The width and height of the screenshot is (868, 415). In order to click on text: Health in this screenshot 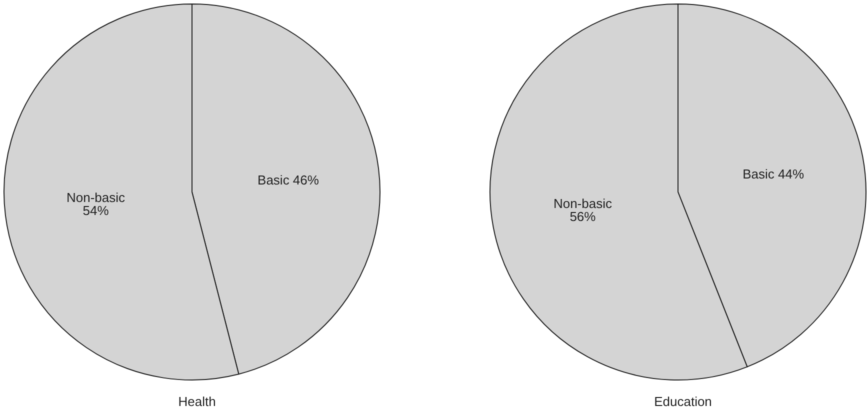, I will do `click(197, 401)`.